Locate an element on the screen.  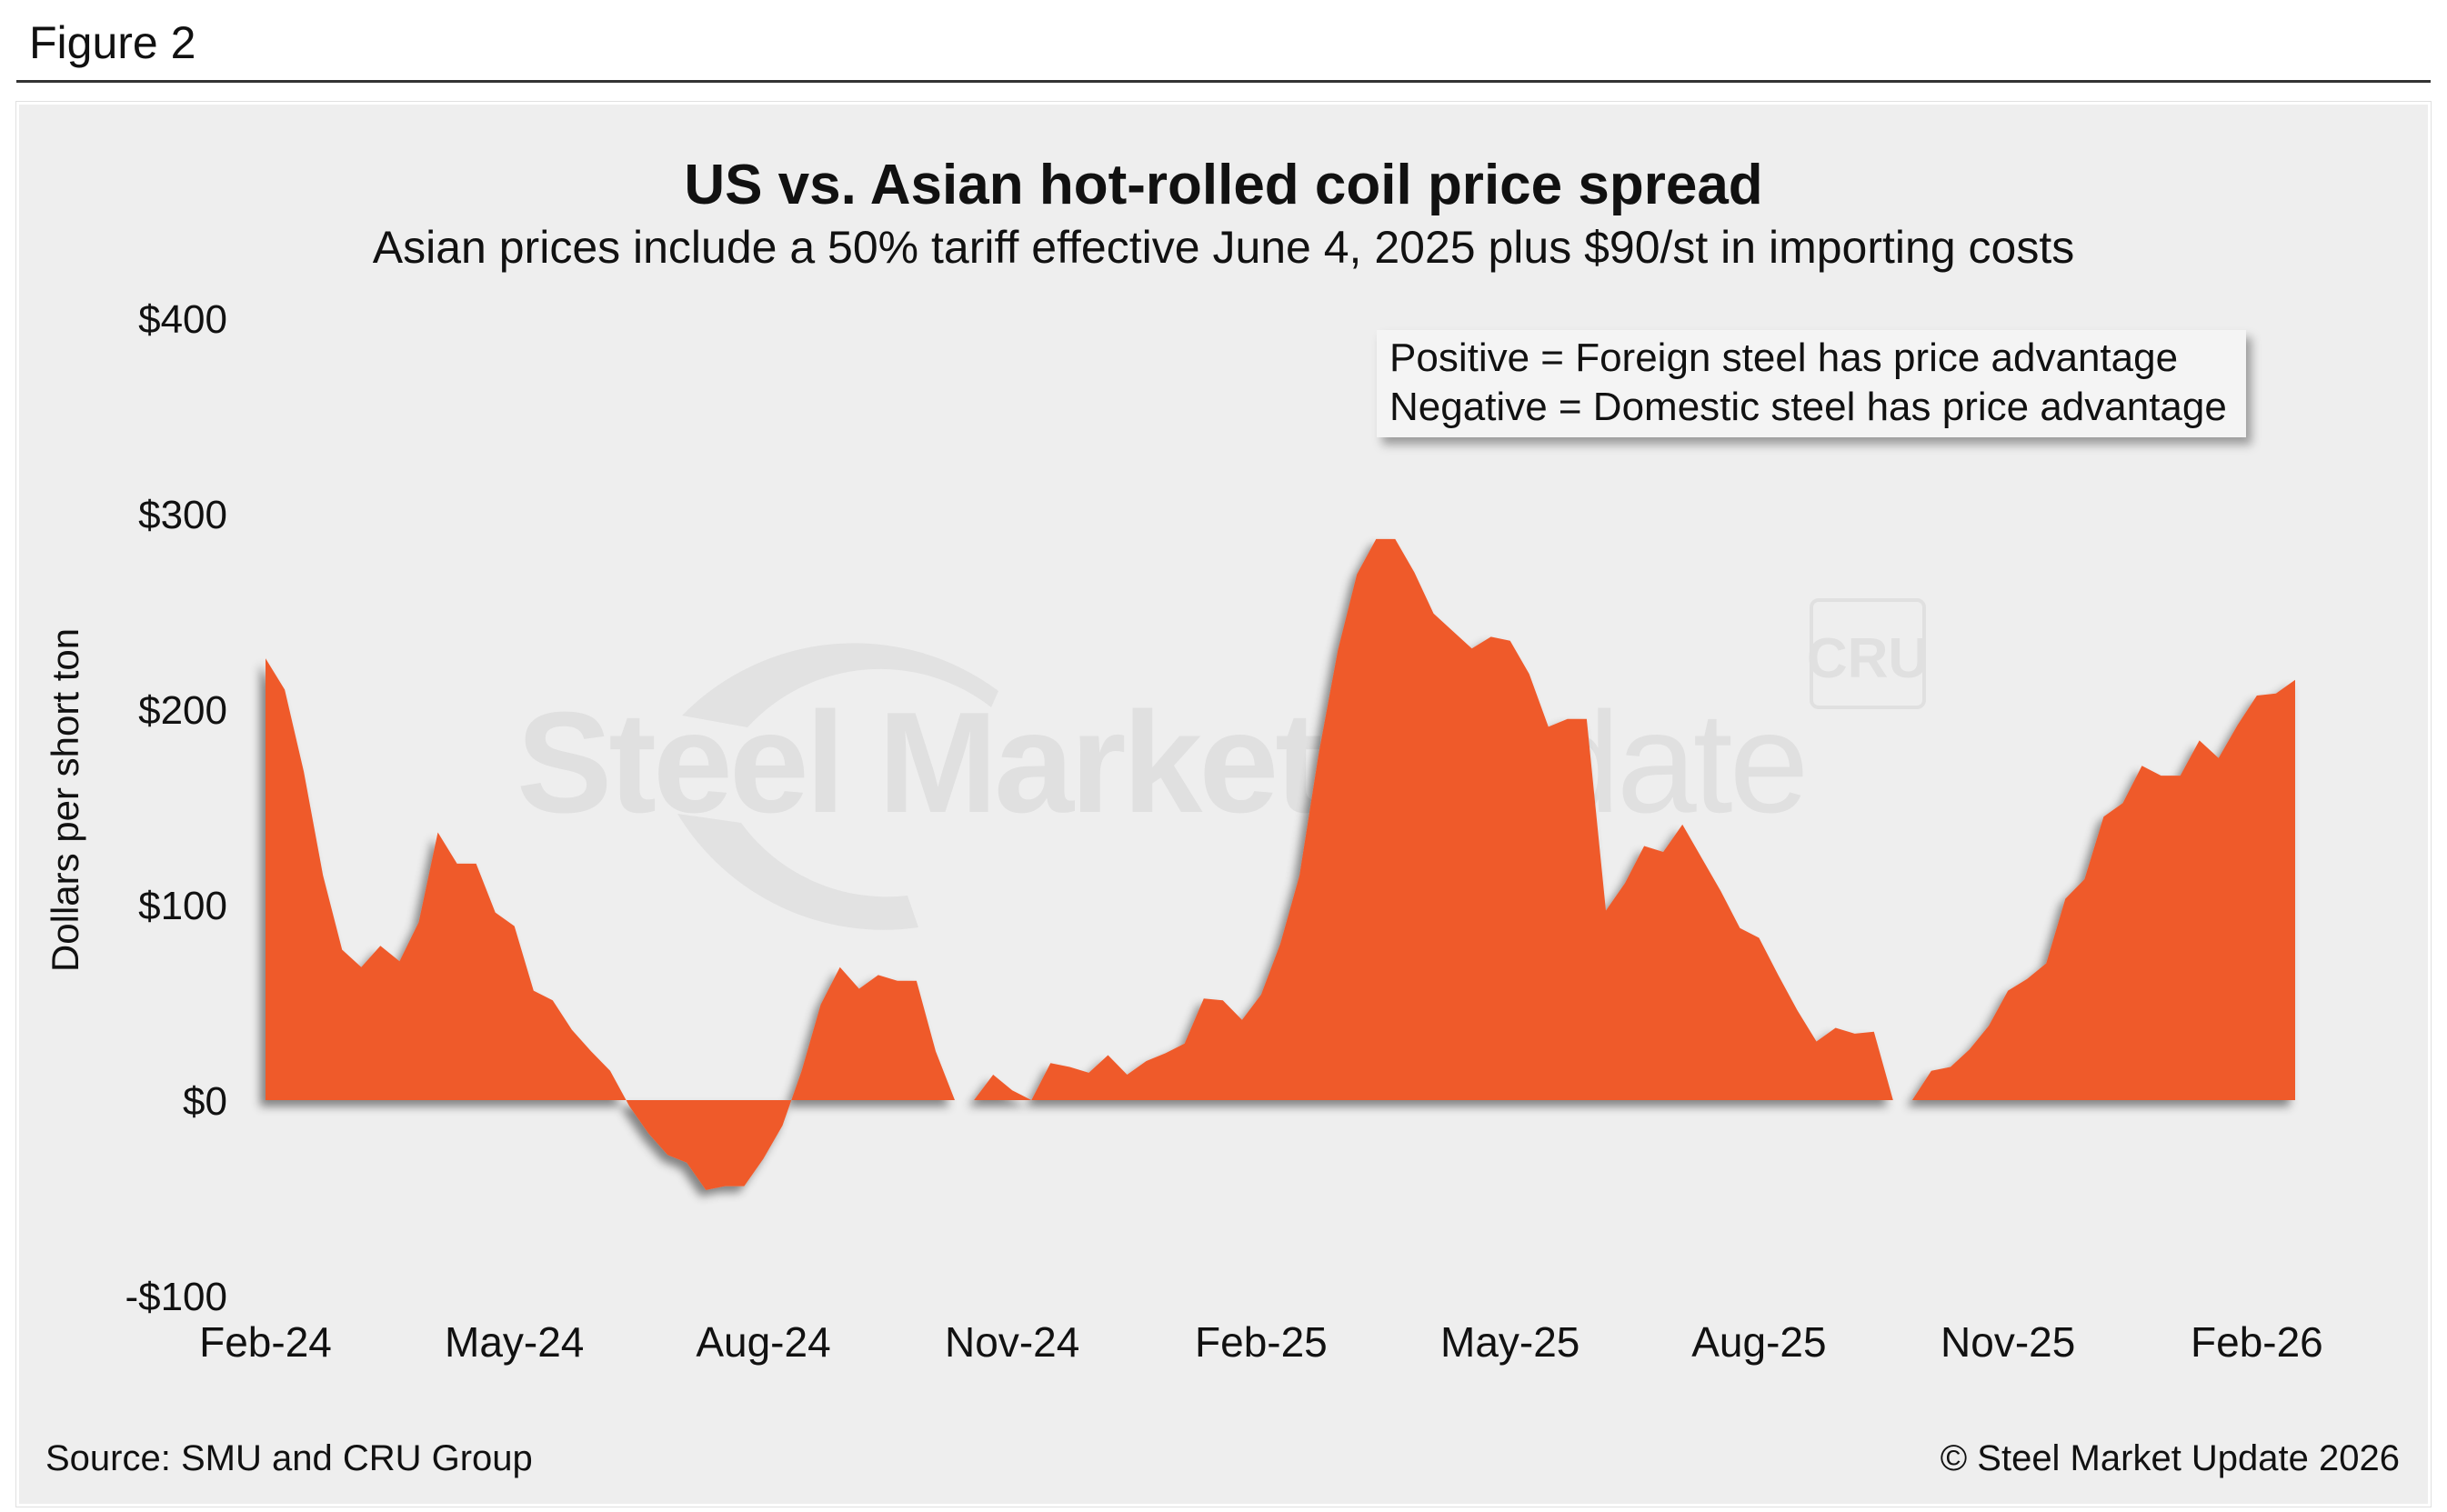
x-tick-label: Feb-24 is located at coordinates (265, 1342).